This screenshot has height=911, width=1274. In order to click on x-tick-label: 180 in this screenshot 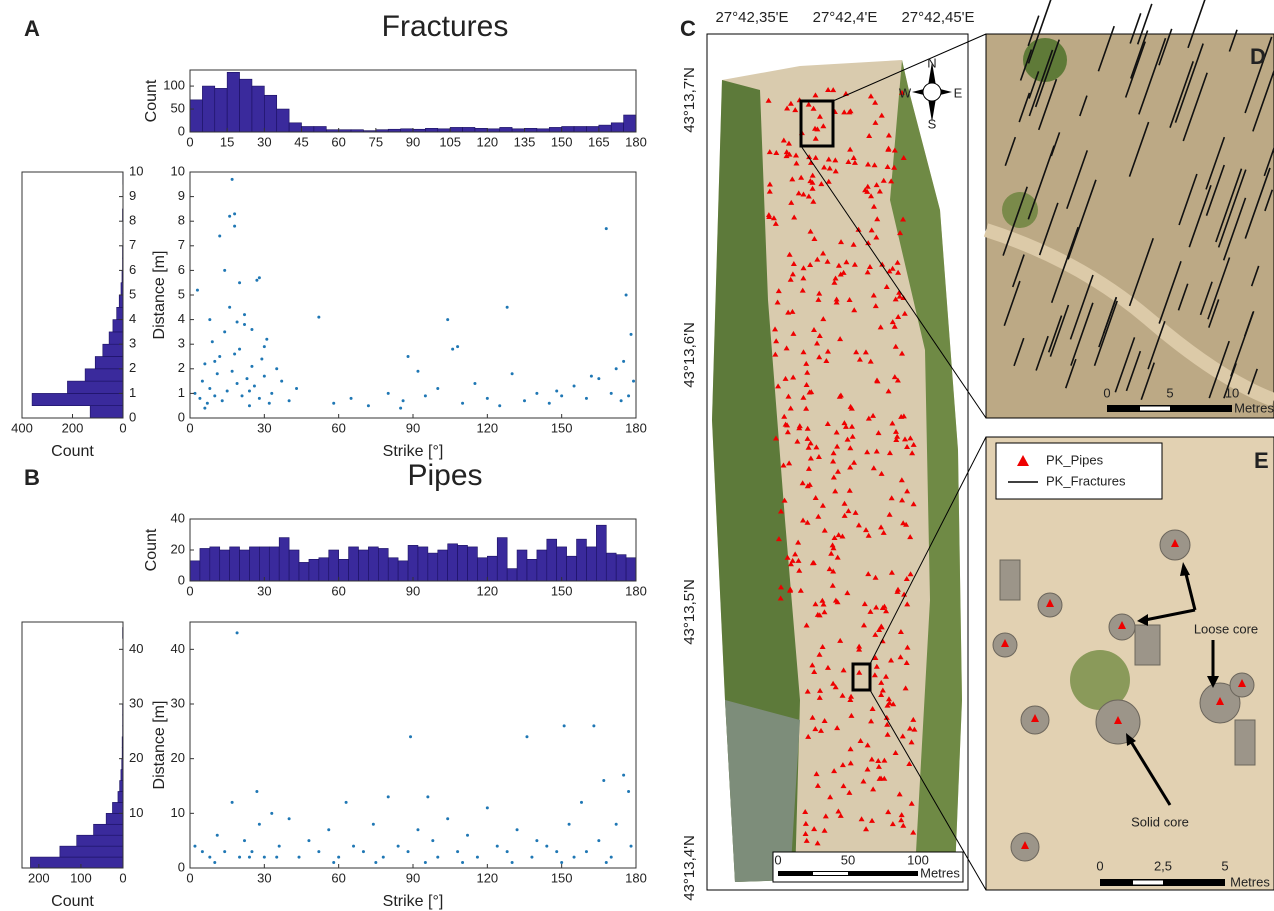, I will do `click(636, 877)`.